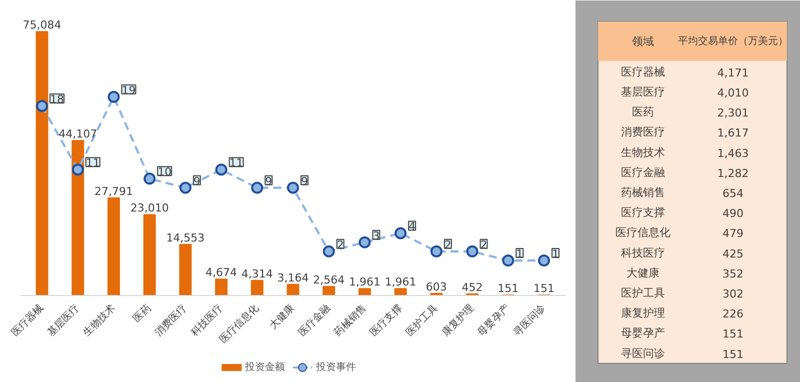 Image resolution: width=800 pixels, height=382 pixels. What do you see at coordinates (643, 233) in the screenshot?
I see `category-label: 医疗信息化` at bounding box center [643, 233].